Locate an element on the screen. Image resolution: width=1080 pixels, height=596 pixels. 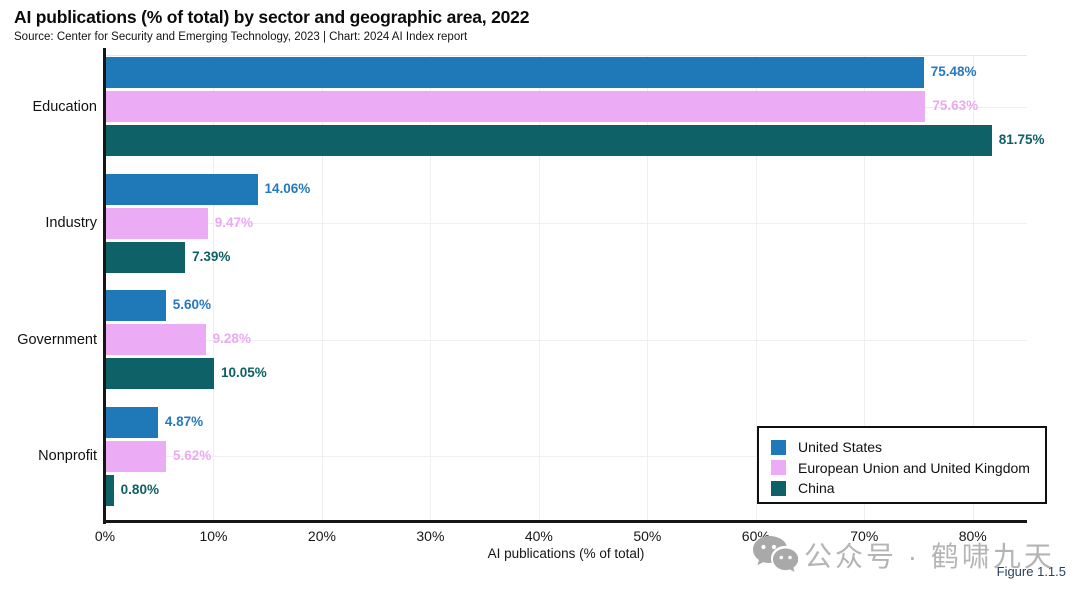
x-tick-label: 70% is located at coordinates (864, 536).